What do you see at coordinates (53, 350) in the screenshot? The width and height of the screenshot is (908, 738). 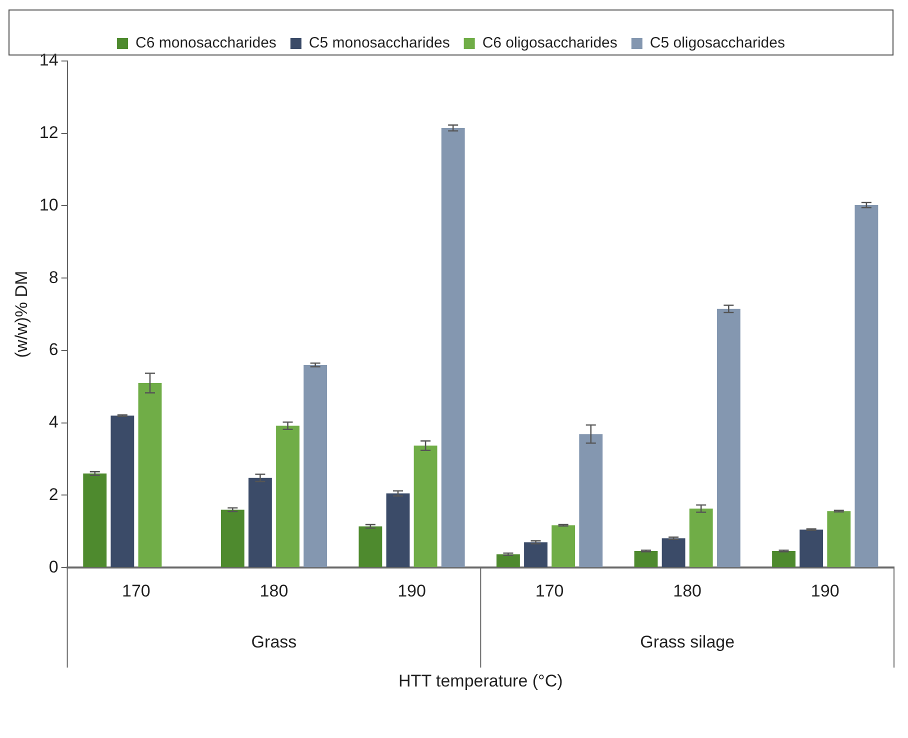 I see `y-tick-label: 6` at bounding box center [53, 350].